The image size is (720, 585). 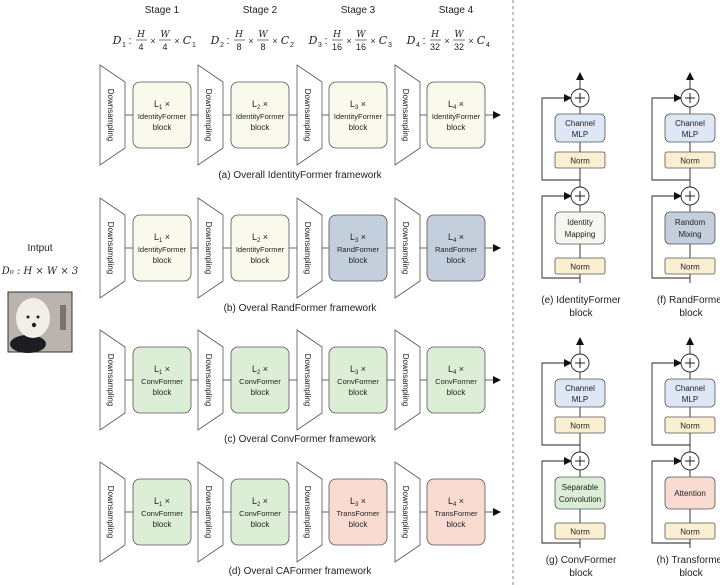 I want to click on stage-formula: D 1: H4×W4× C 1, so click(x=154, y=41).